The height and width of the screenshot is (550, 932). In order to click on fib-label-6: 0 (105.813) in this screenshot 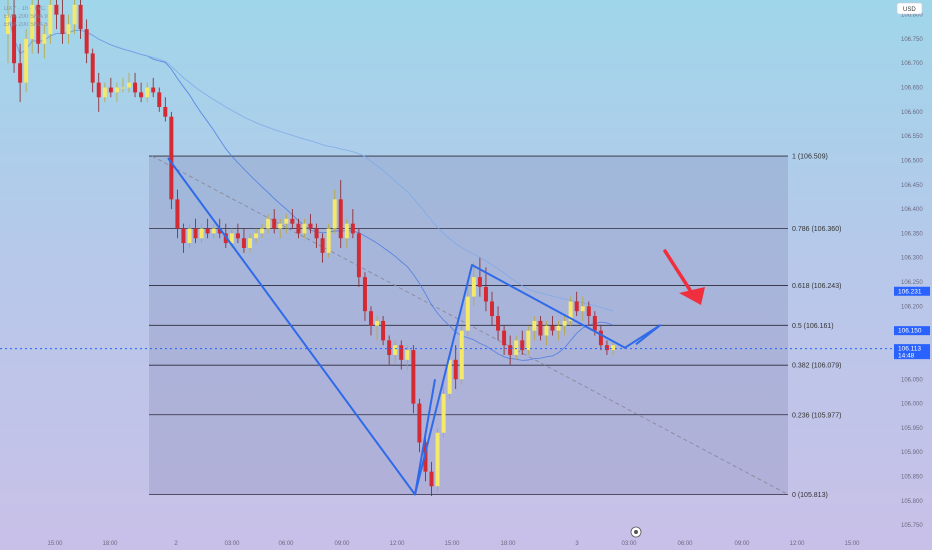, I will do `click(810, 495)`.